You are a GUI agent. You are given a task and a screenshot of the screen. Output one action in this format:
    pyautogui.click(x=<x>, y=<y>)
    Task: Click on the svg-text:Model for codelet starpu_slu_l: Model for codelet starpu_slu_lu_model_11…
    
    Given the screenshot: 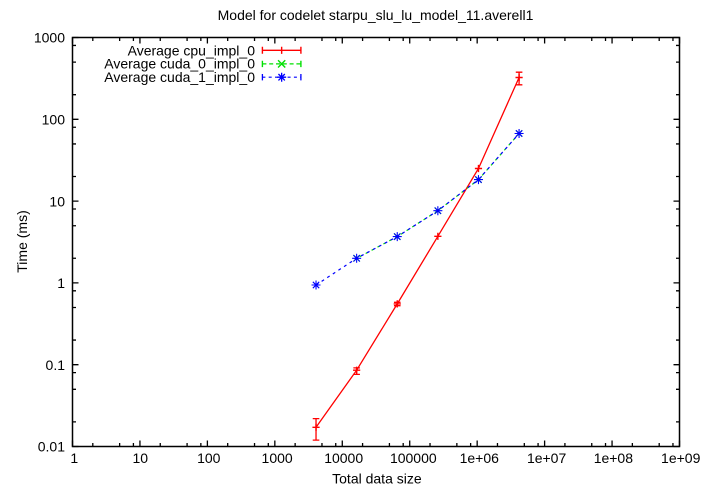 What is the action you would take?
    pyautogui.click(x=376, y=15)
    